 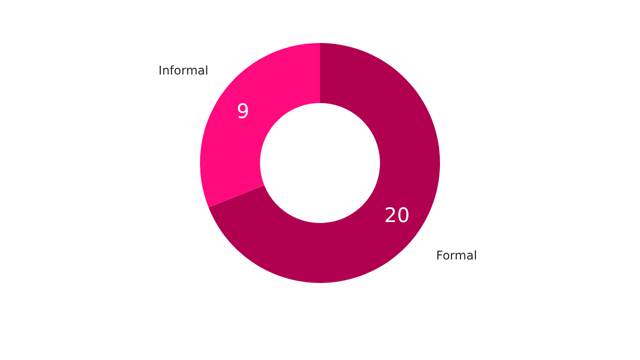 I want to click on data-label: 9, so click(x=243, y=110).